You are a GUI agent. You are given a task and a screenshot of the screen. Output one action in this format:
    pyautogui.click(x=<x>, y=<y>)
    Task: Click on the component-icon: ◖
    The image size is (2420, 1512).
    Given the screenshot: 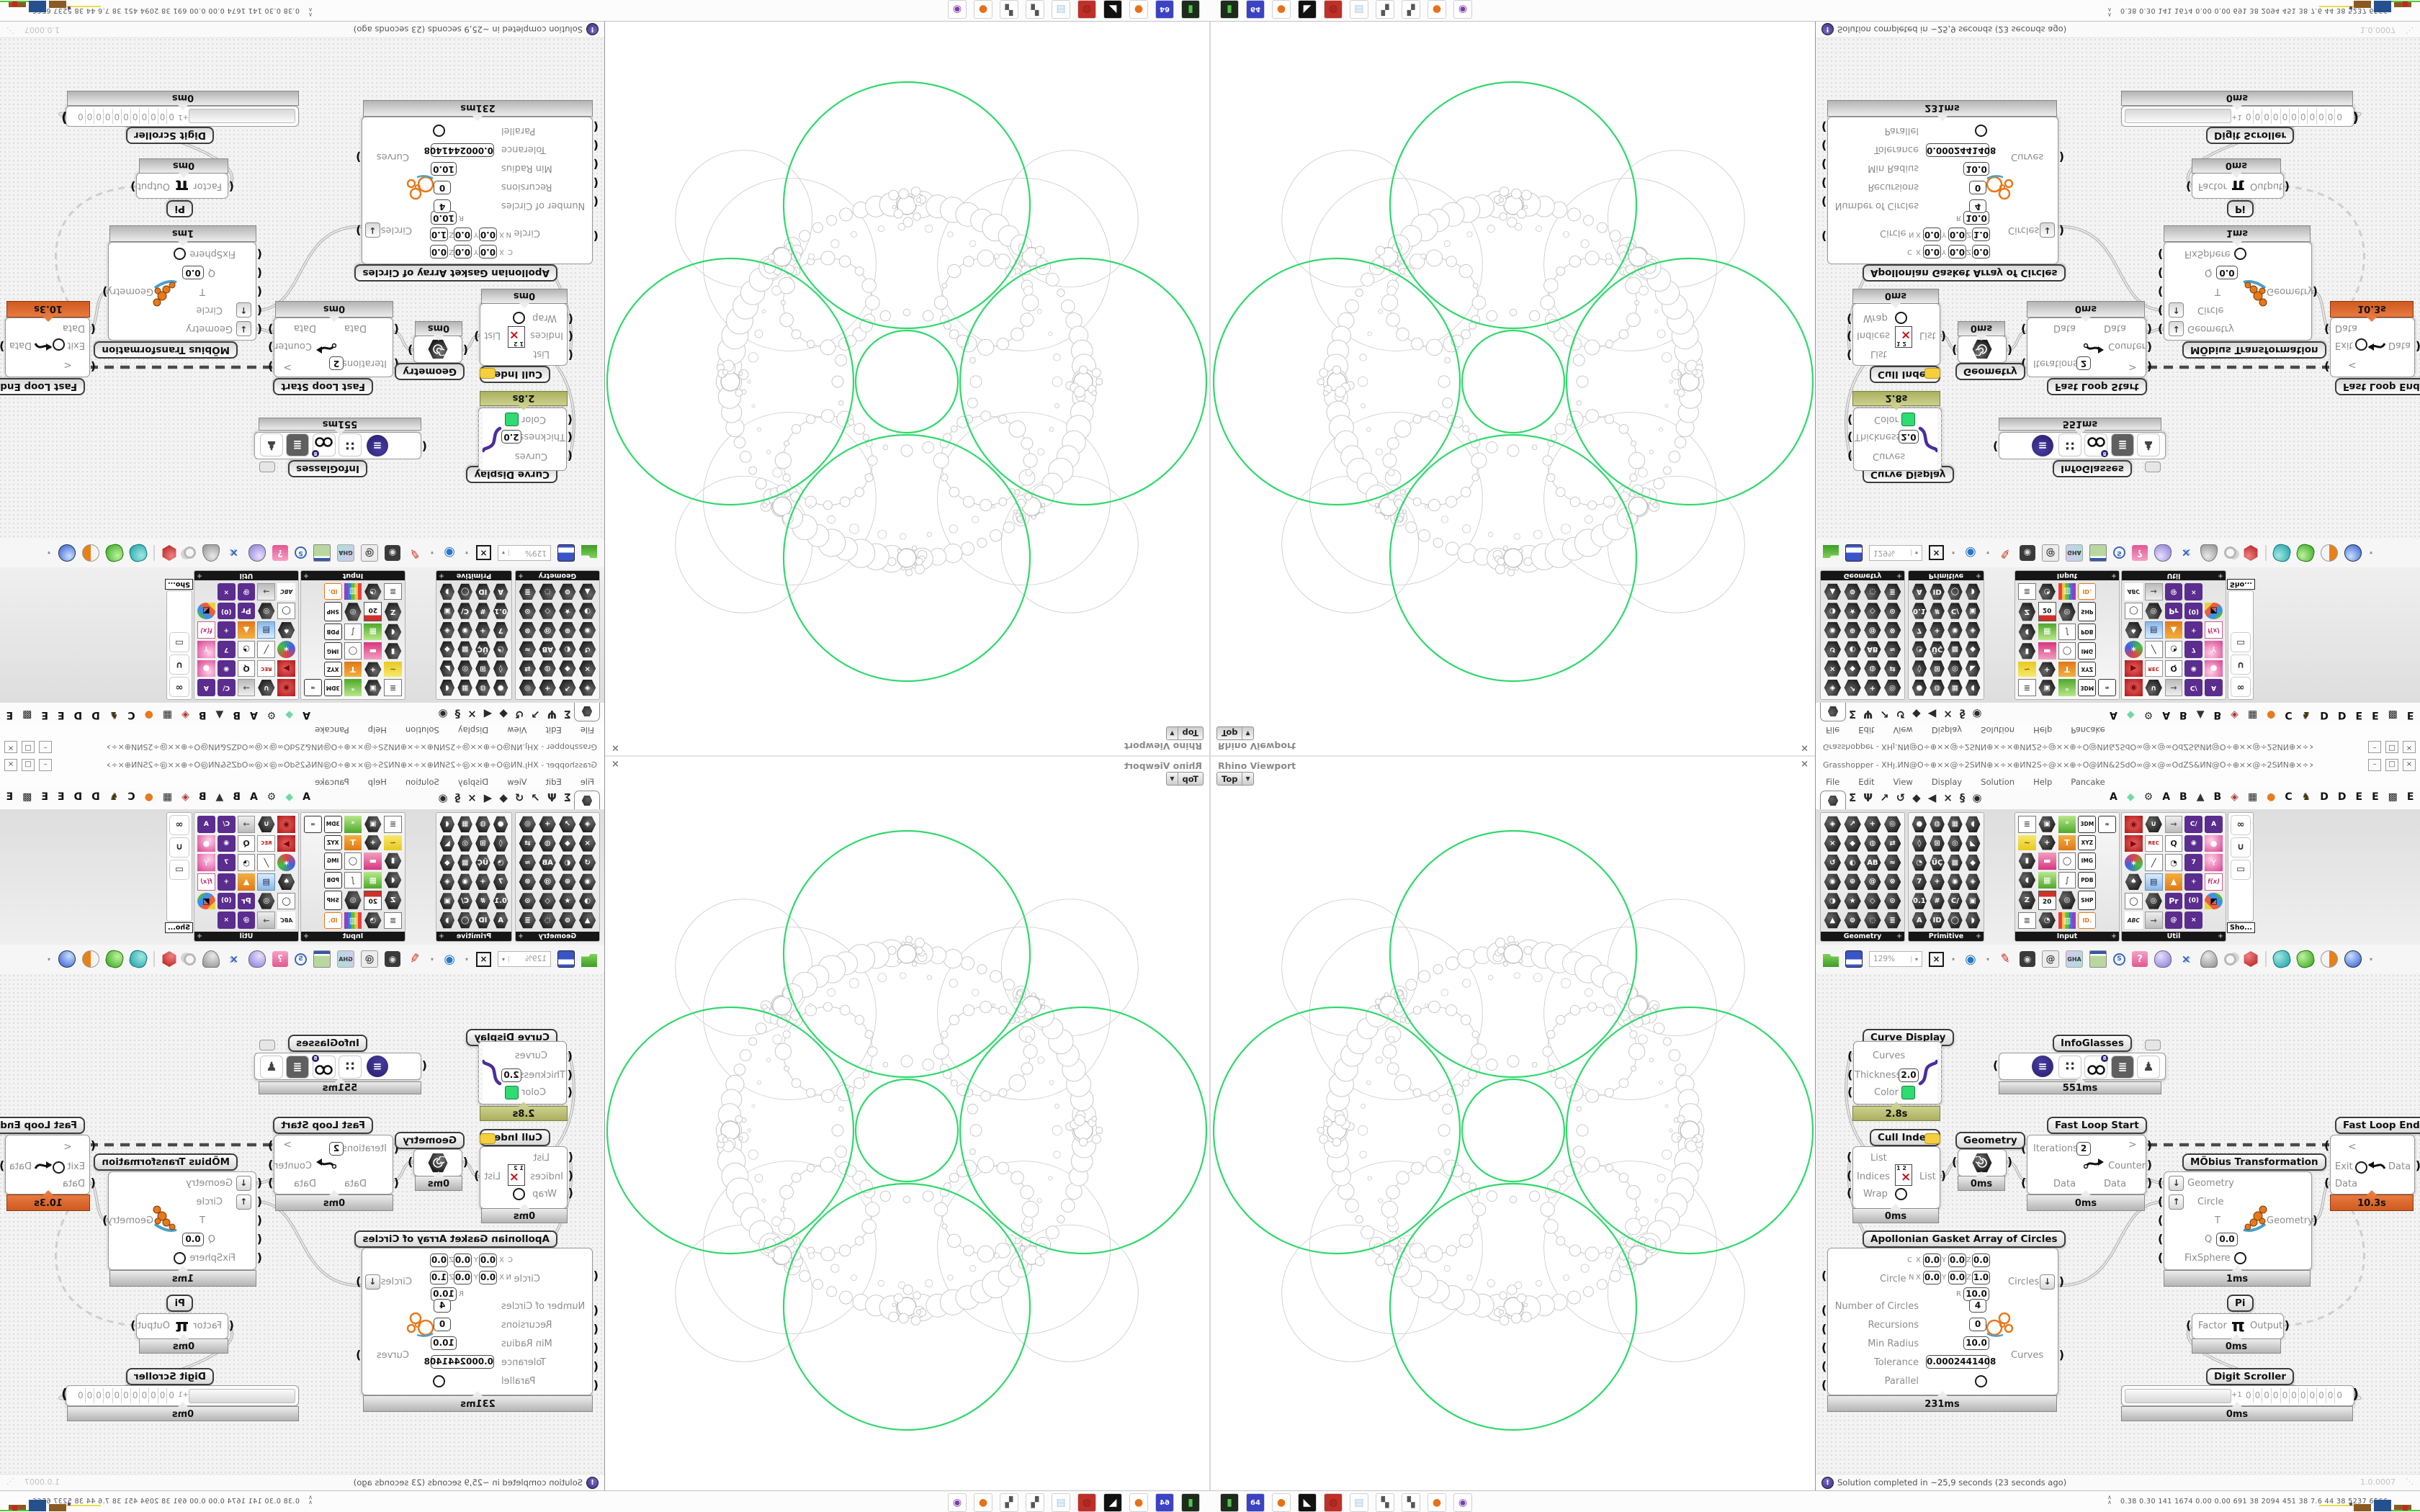 What is the action you would take?
    pyautogui.click(x=2027, y=632)
    